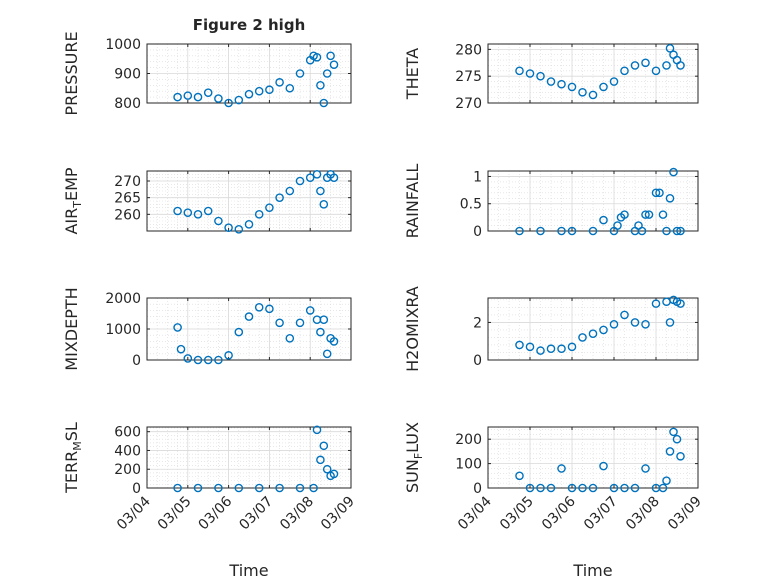 This screenshot has height=583, width=778. Describe the element at coordinates (127, 199) in the screenshot. I see `y-tick-label: 265` at that location.